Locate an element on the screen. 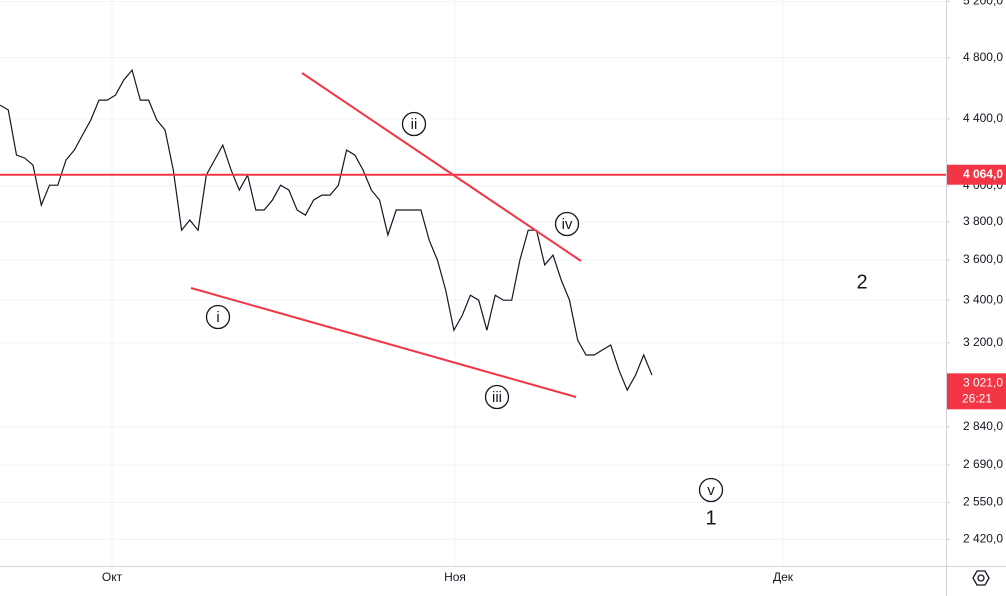 The image size is (1006, 596). upper-trend-line is located at coordinates (441, 167).